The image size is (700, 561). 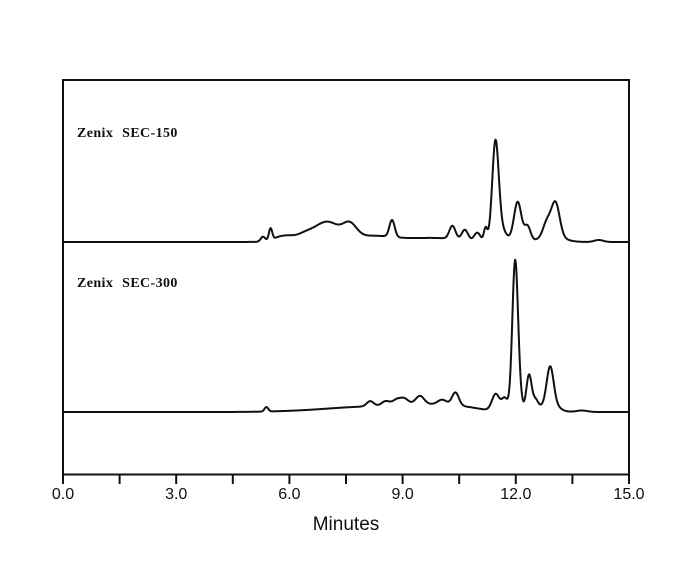 I want to click on x-axis-tick-label: 6.0, so click(x=289, y=494).